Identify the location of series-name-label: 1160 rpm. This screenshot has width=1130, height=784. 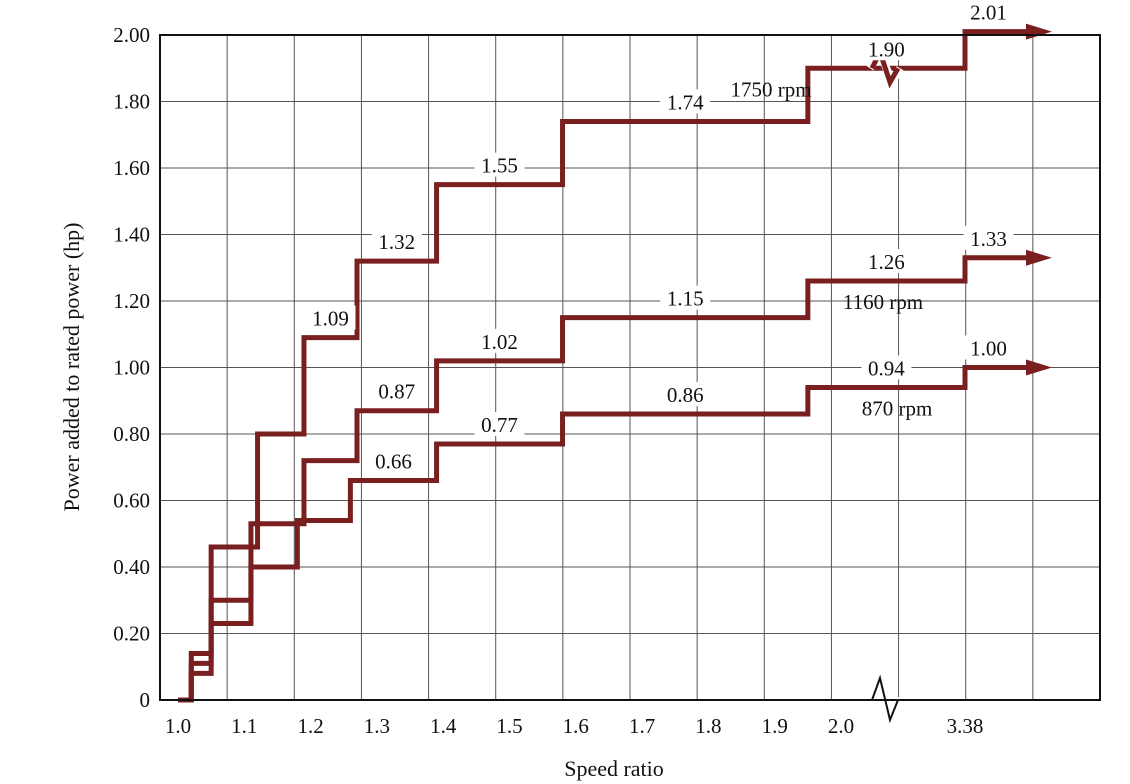
(883, 302).